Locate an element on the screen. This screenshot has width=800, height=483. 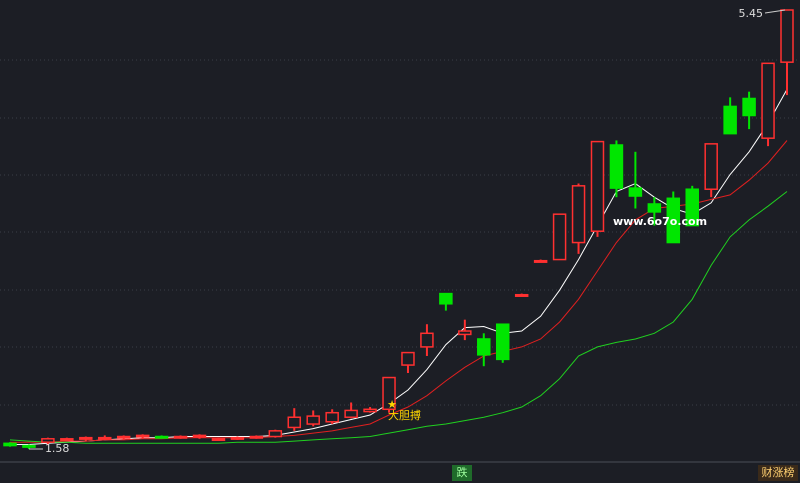
footer-right: 财涨榜 is located at coordinates (778, 472).